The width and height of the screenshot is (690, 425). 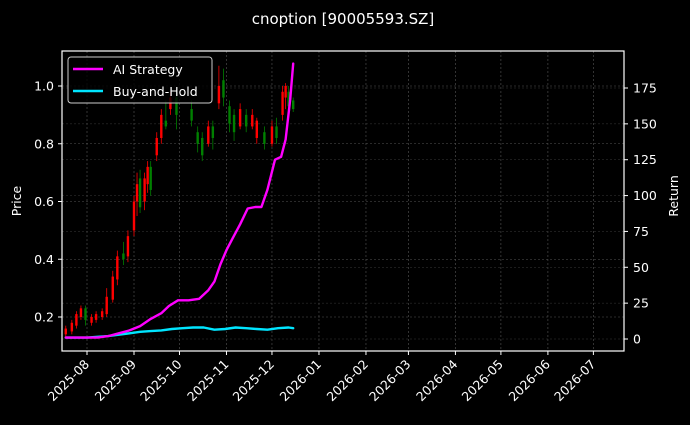 I want to click on y-tick-label-price: 0.8, so click(x=44, y=143).